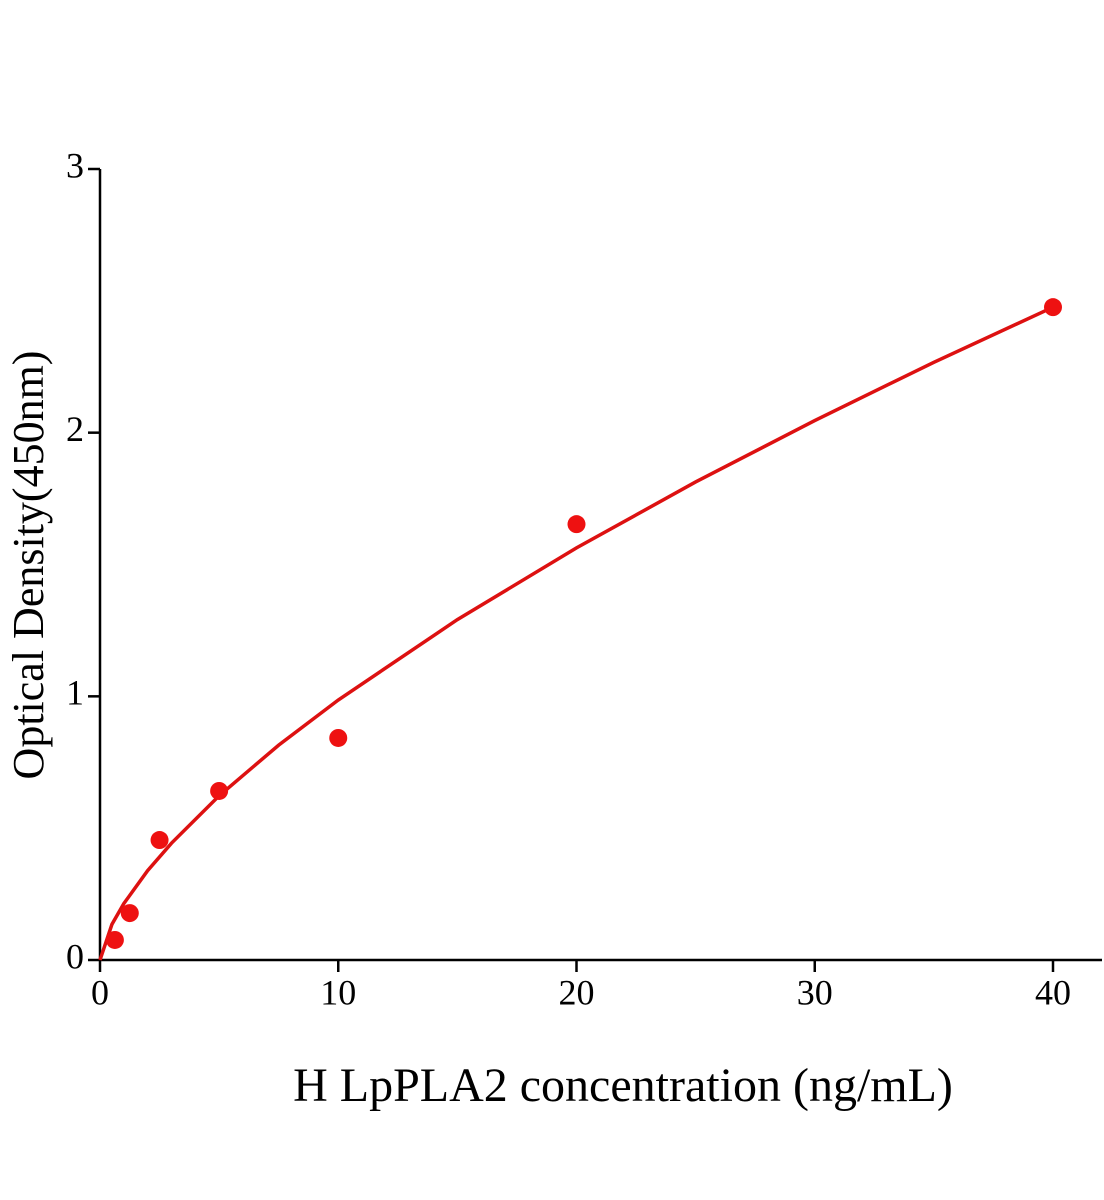 The width and height of the screenshot is (1104, 1200). What do you see at coordinates (1053, 992) in the screenshot?
I see `x-tick-label: 40` at bounding box center [1053, 992].